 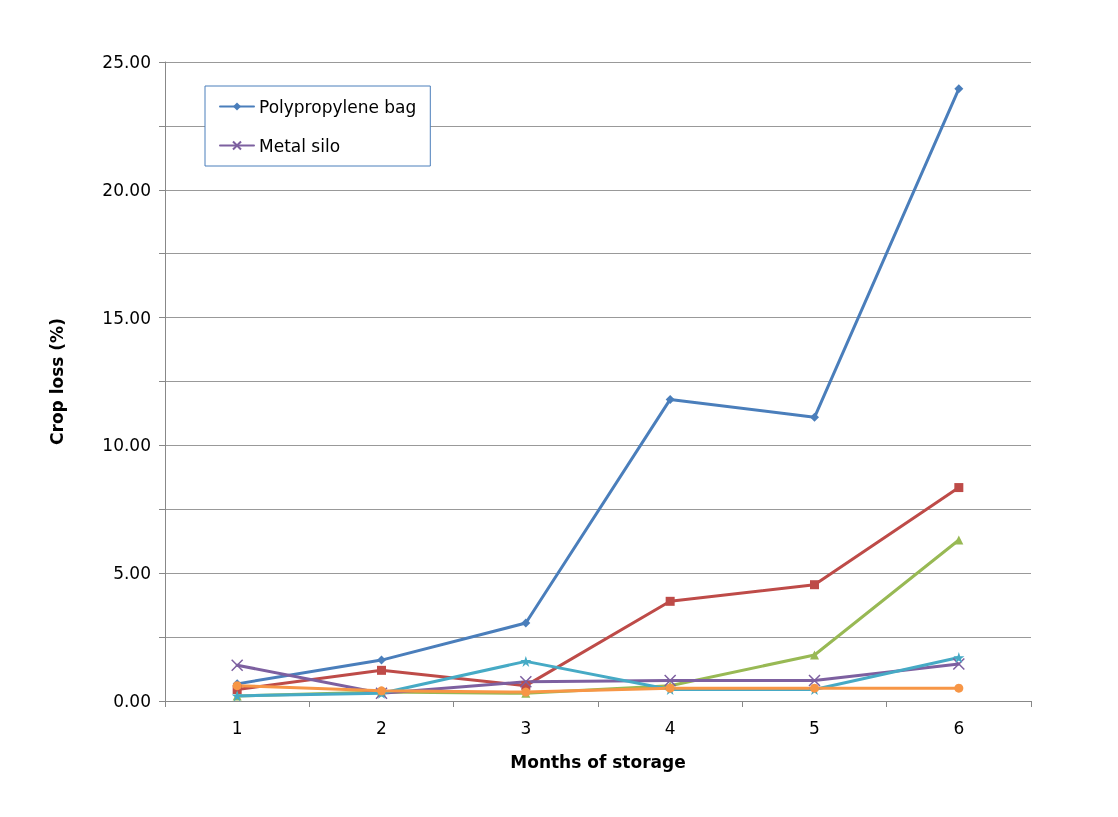 I want to click on legend-label: Polypropylene bag, so click(x=338, y=106).